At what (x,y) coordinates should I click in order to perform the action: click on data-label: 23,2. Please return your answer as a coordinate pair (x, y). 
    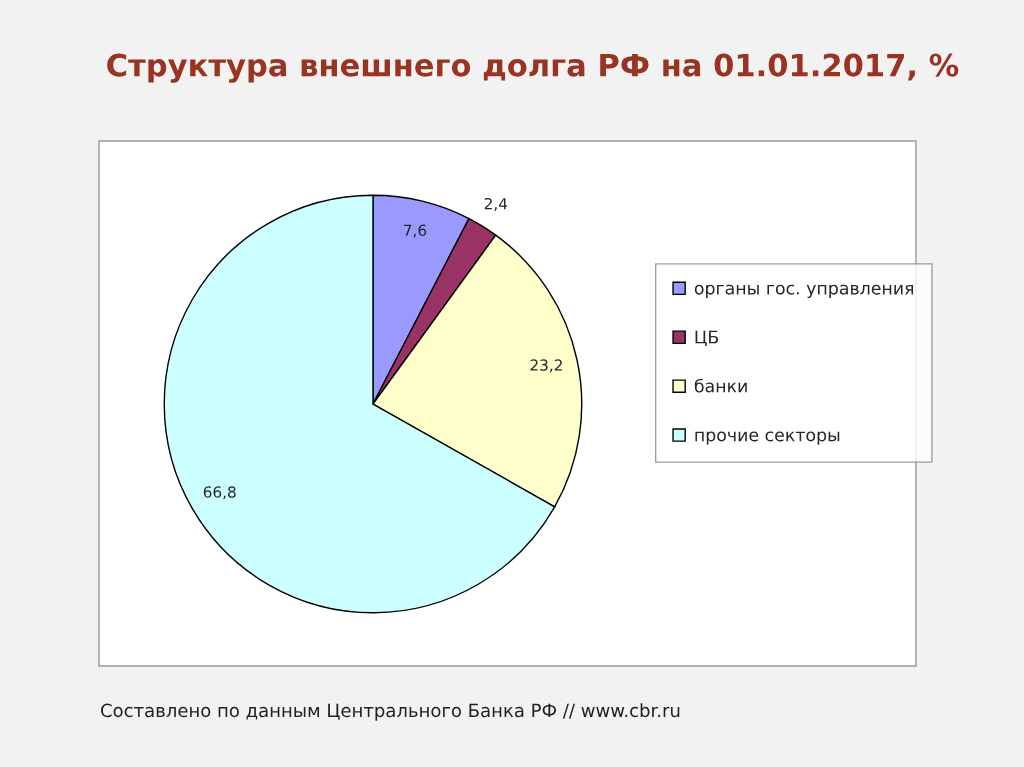
    Looking at the image, I should click on (546, 366).